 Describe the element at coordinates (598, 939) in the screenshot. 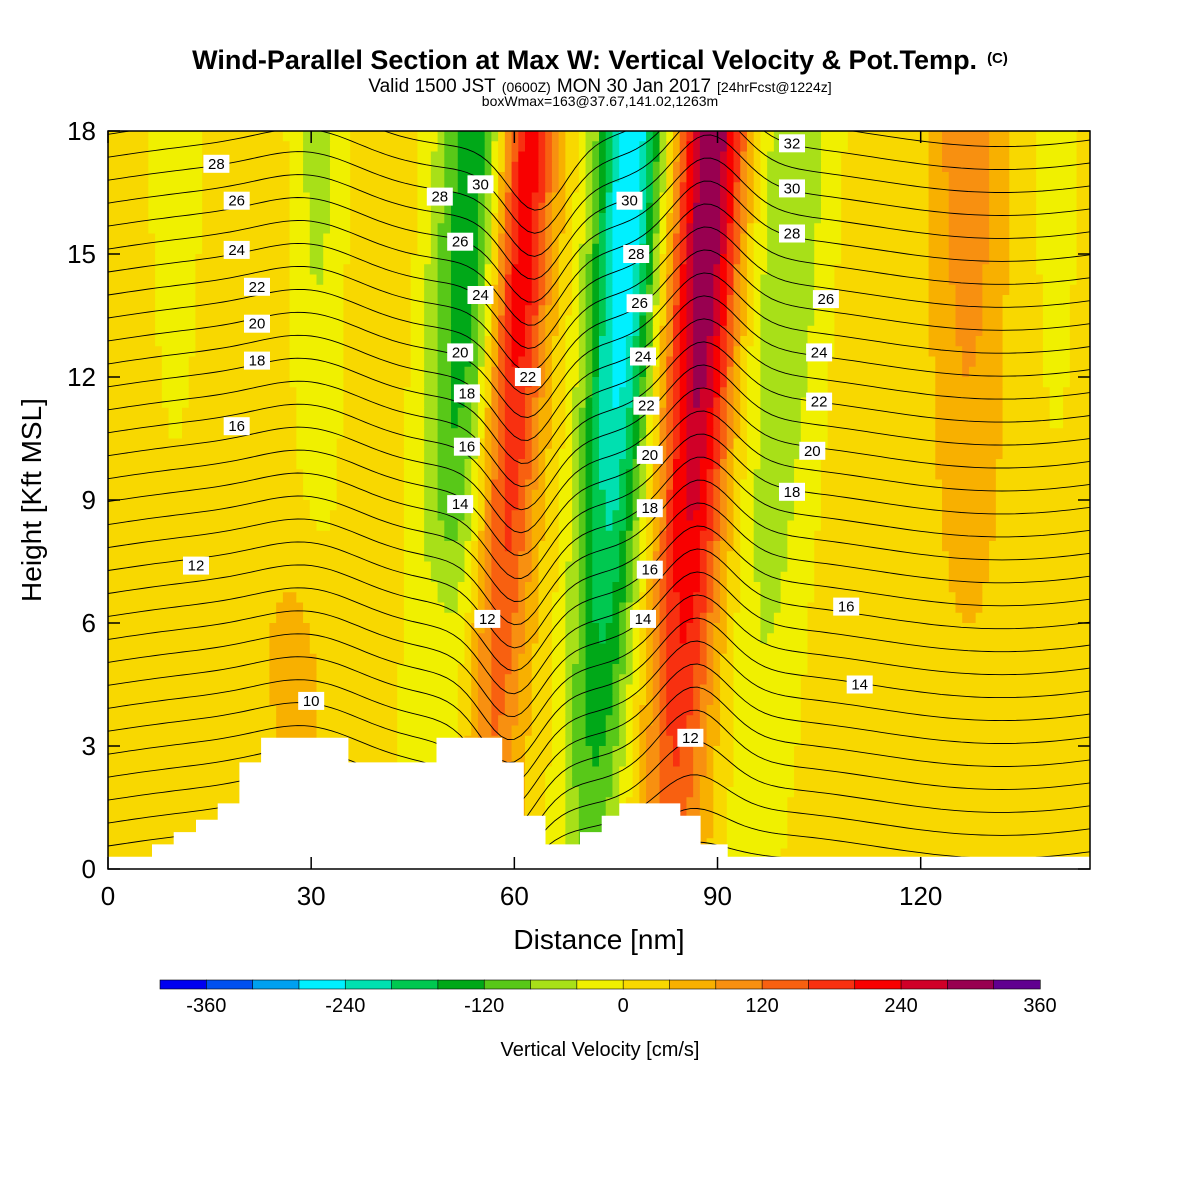

I see `x-axis-label: Distance [nm]` at that location.